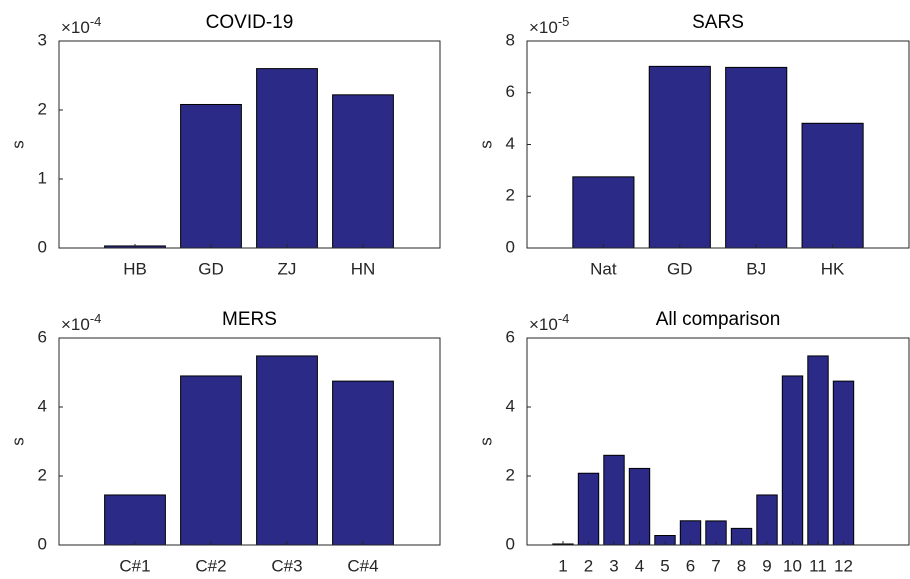 This screenshot has height=579, width=910. Describe the element at coordinates (792, 565) in the screenshot. I see `x-tick-label: 10` at that location.